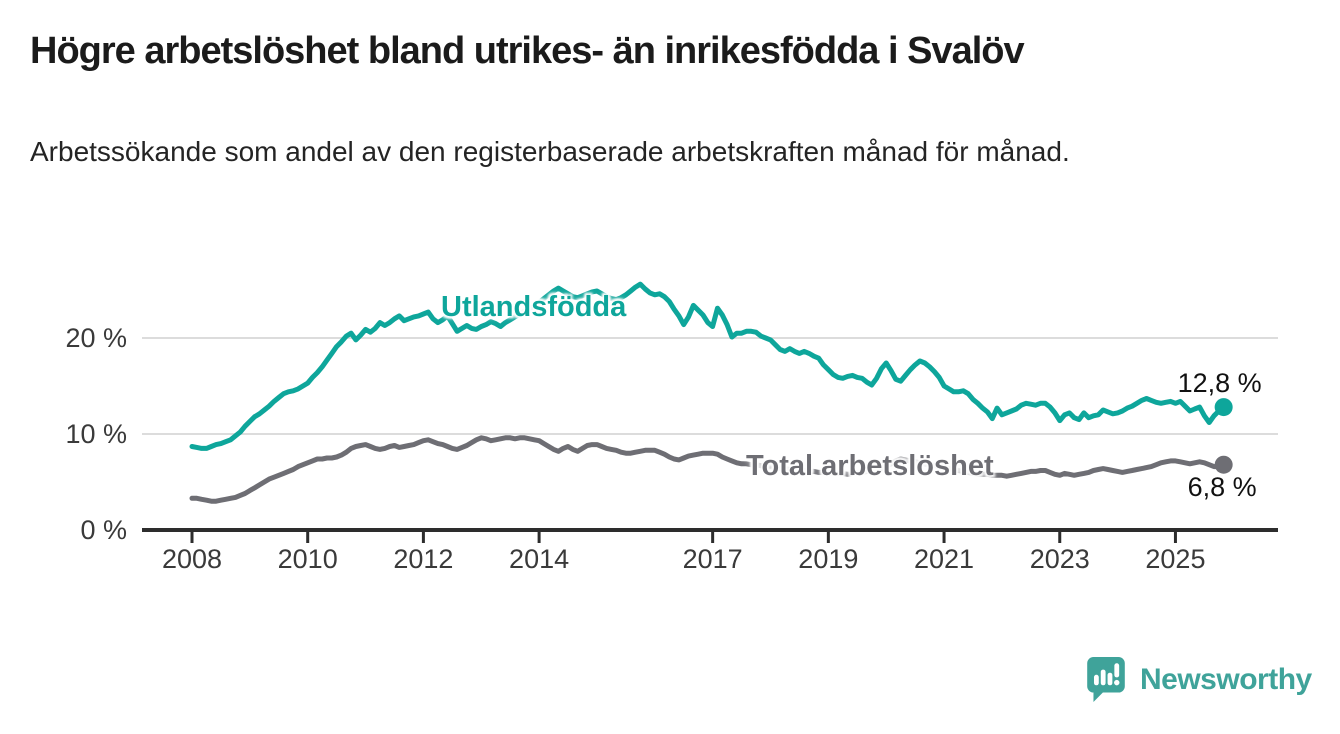 The height and width of the screenshot is (734, 1340). I want to click on x-tick-label-2012: 2012, so click(423, 559).